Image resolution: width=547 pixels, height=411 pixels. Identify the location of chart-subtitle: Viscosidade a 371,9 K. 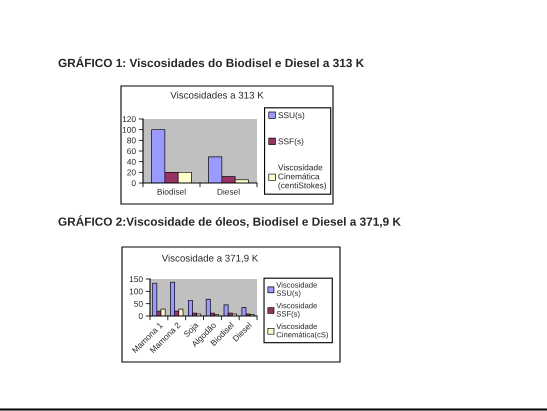
(210, 258).